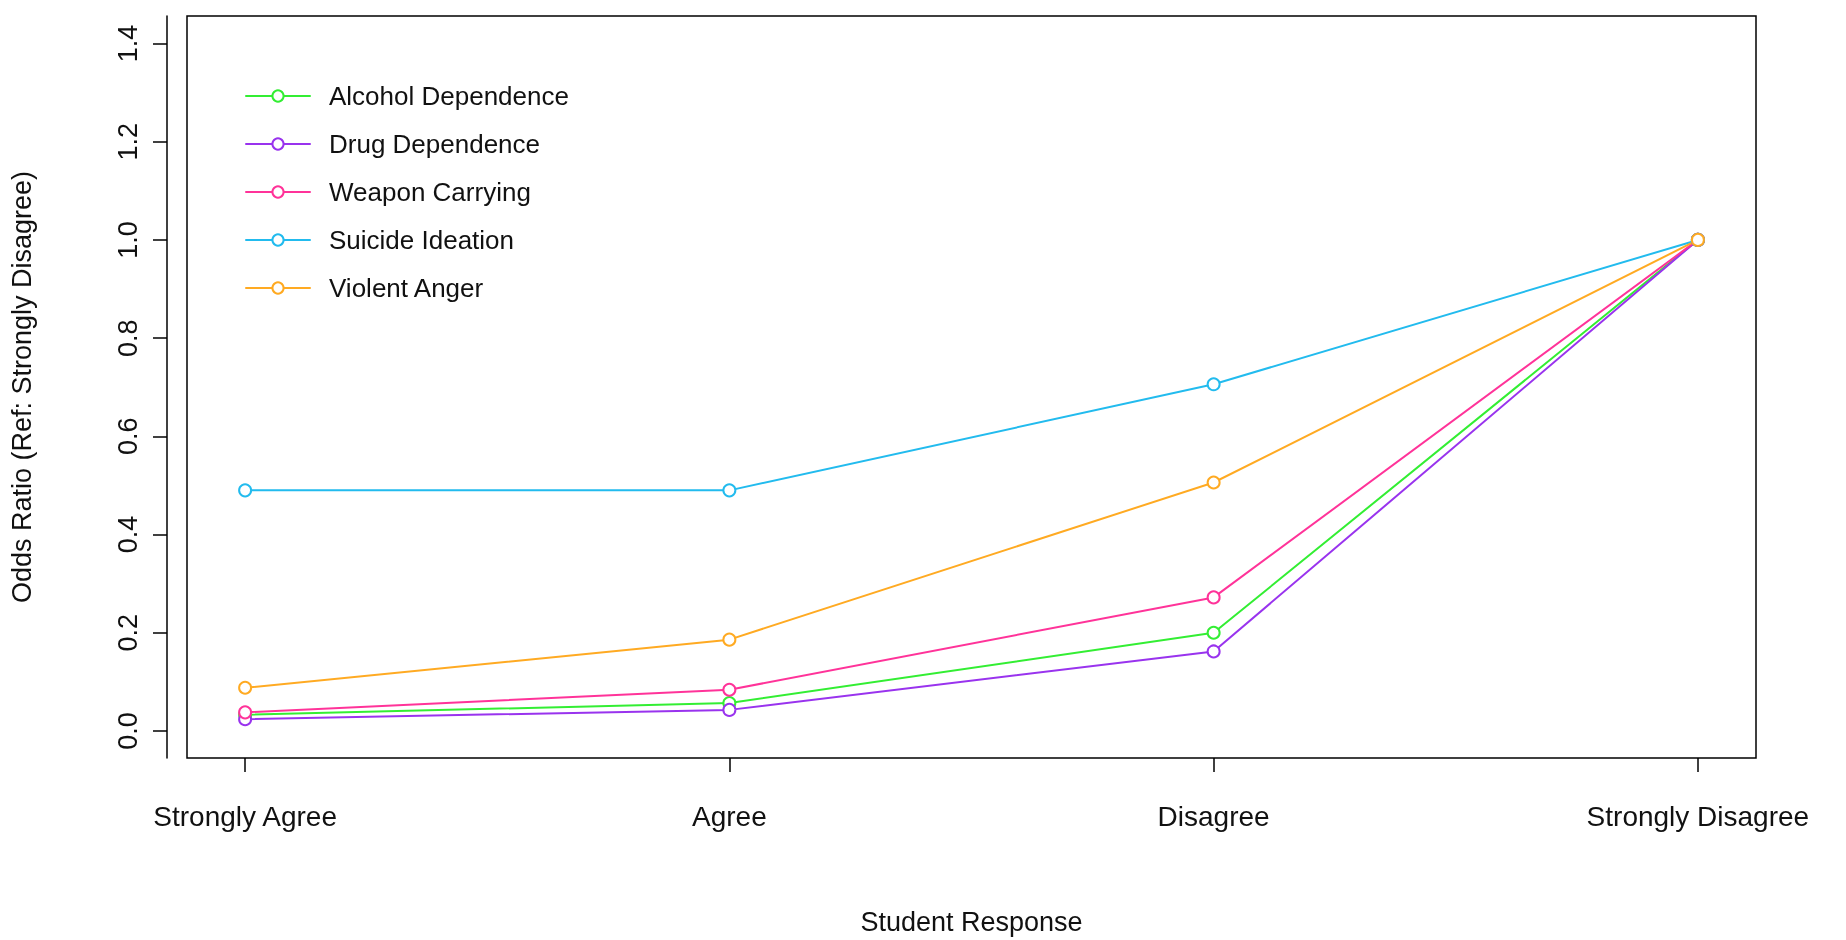 The width and height of the screenshot is (1846, 940). Describe the element at coordinates (127, 436) in the screenshot. I see `y-tick-label: 0.6` at that location.